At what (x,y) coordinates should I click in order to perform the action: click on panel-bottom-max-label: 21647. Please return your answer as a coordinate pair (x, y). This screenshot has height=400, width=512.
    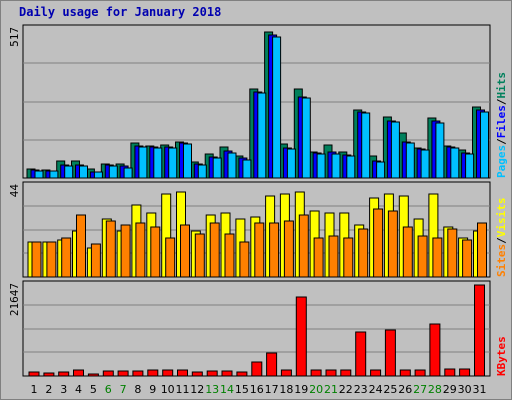
    Looking at the image, I should click on (14, 299).